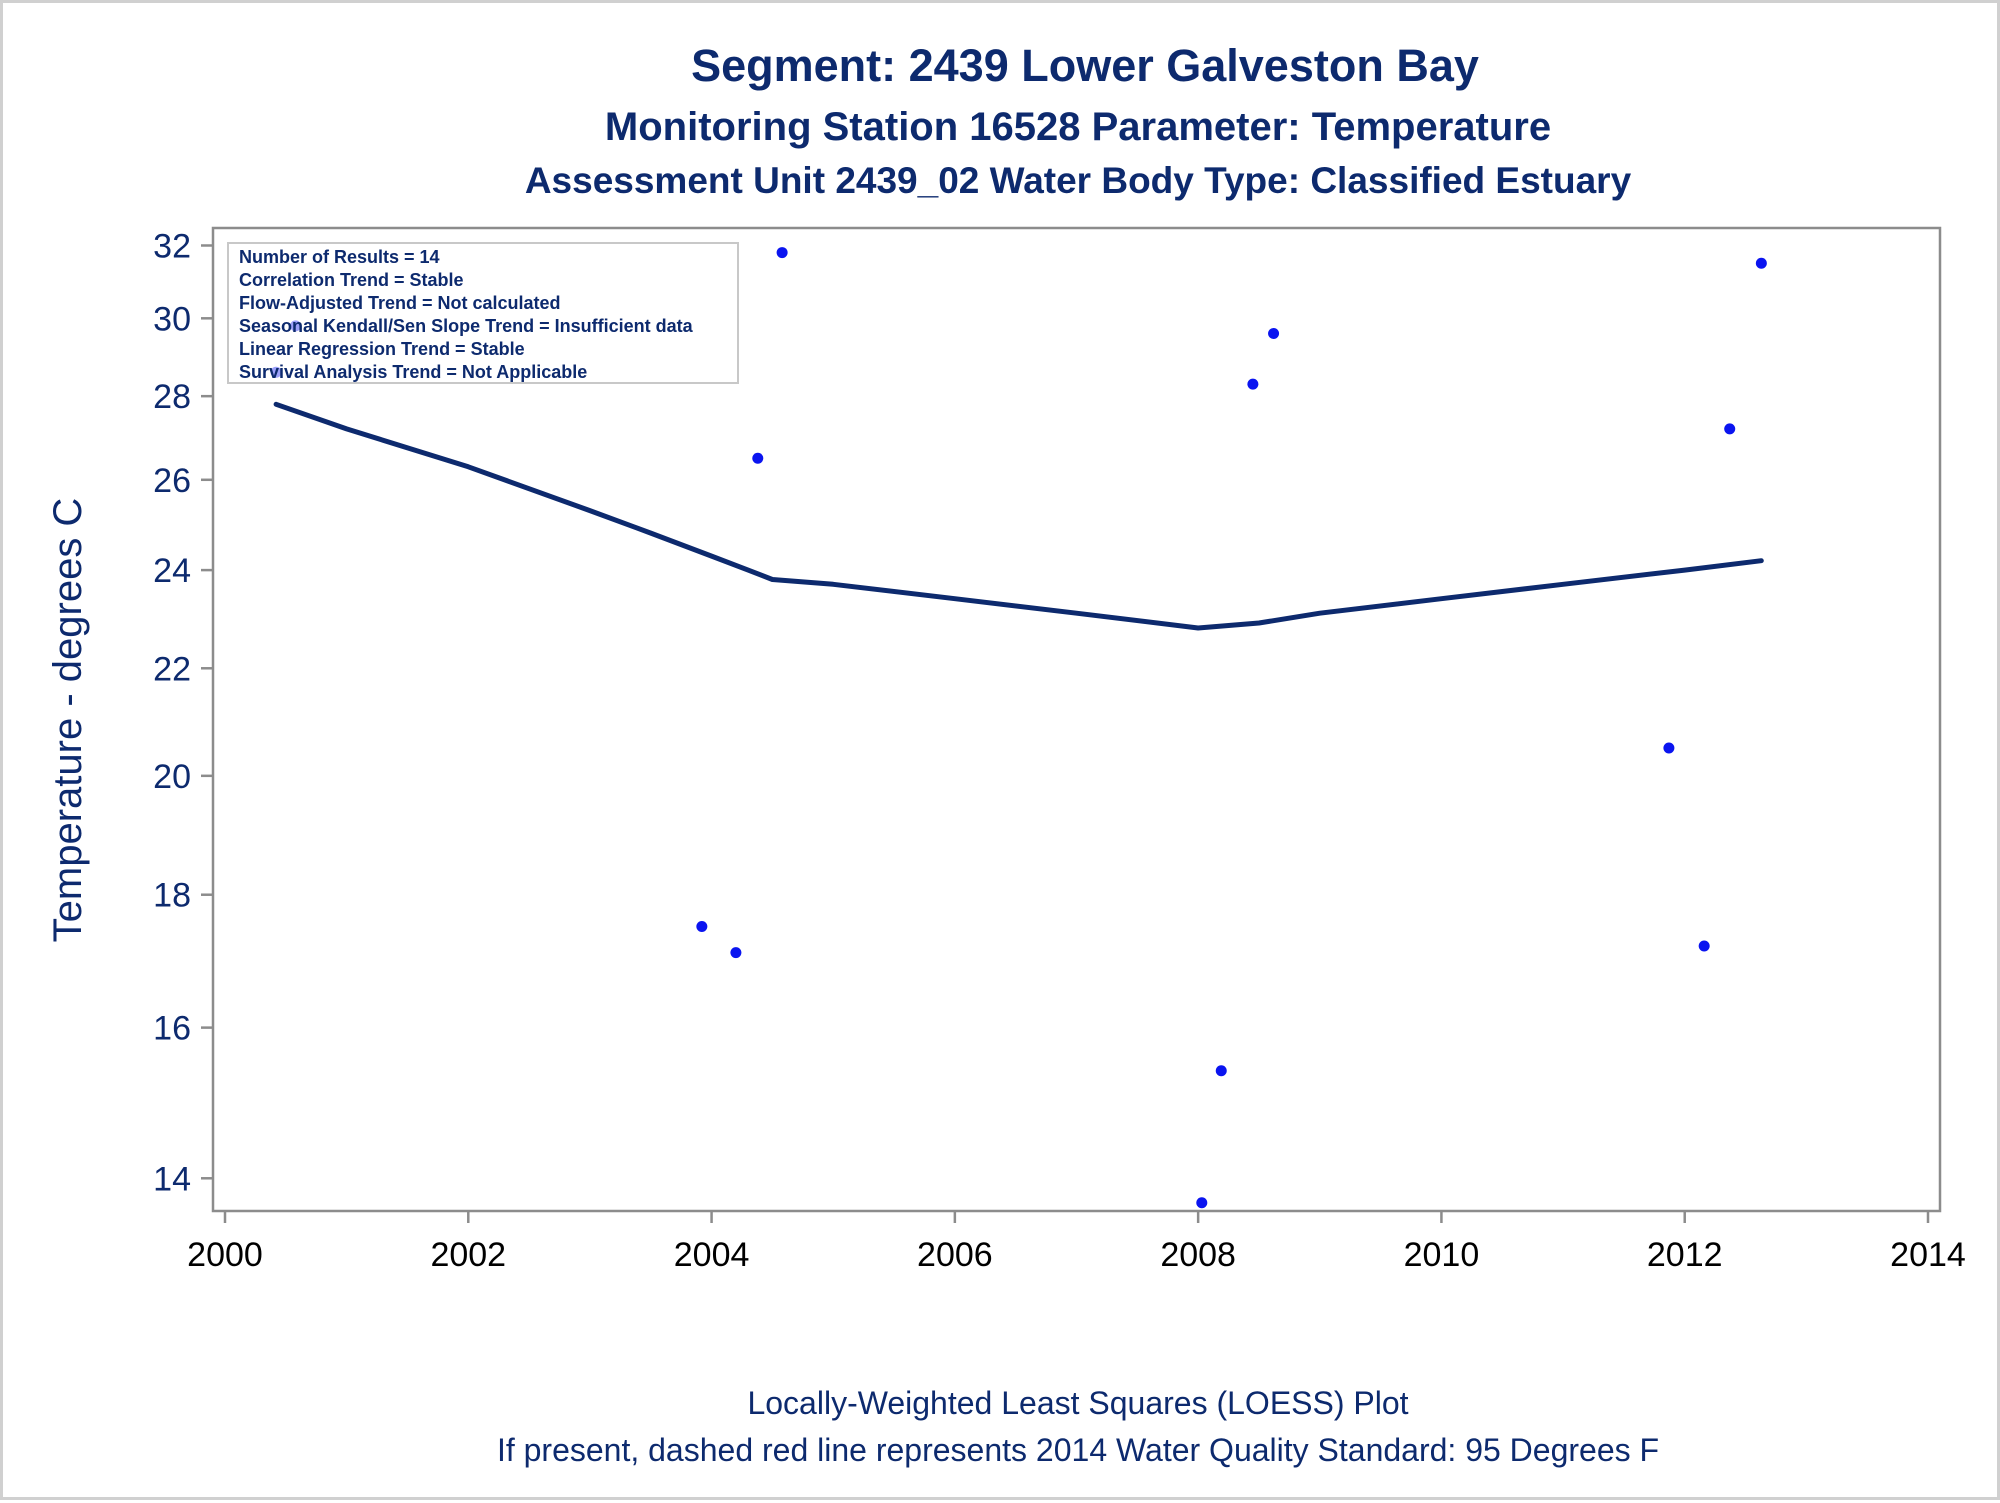  Describe the element at coordinates (1198, 1255) in the screenshot. I see `x-tick-label-2008: 2008` at that location.